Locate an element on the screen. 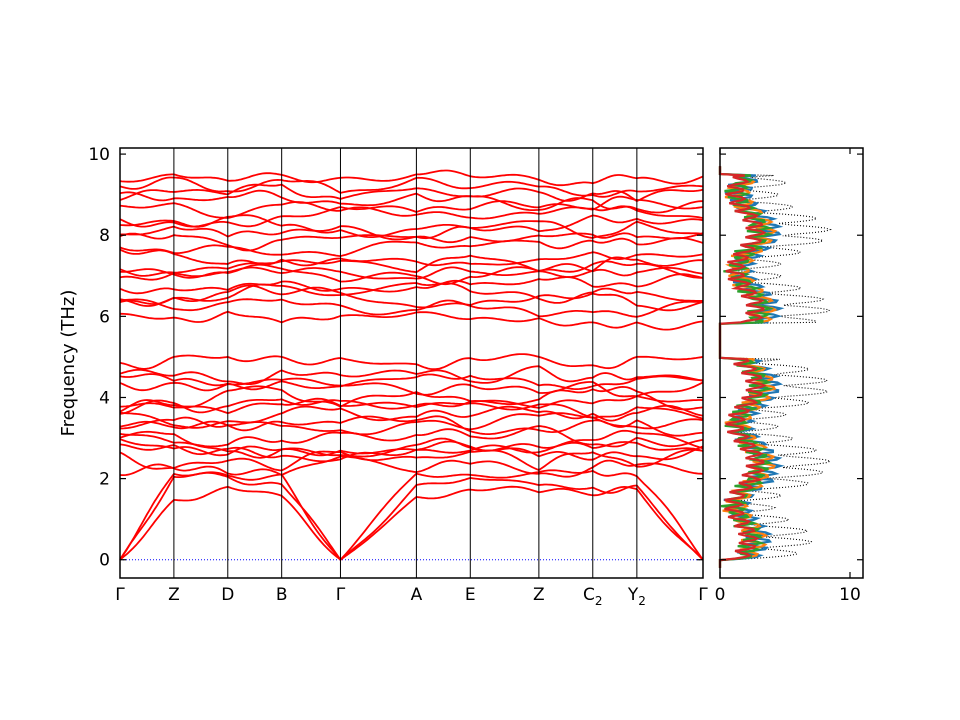 This screenshot has width=960, height=720. x-tick-label: E is located at coordinates (470, 595).